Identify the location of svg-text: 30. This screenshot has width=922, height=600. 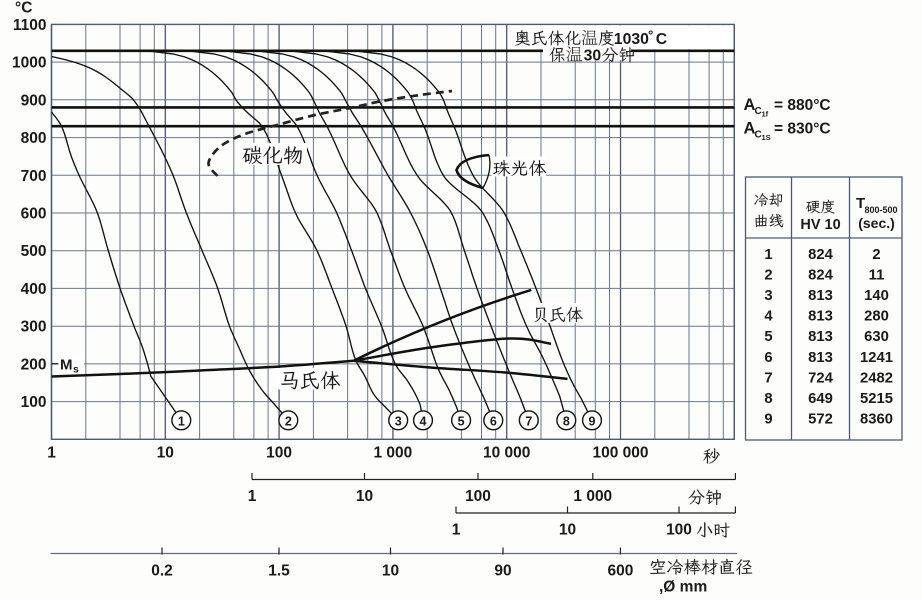
(593, 56).